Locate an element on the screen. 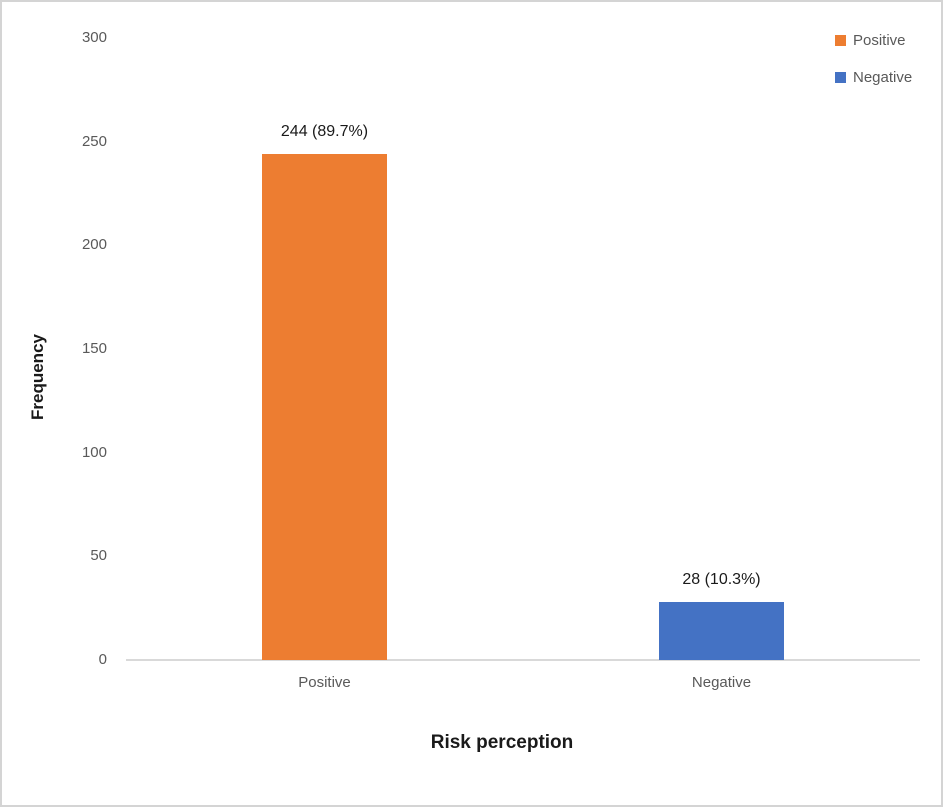 This screenshot has height=807, width=943. data-label-negative: 28 (10.3%) is located at coordinates (721, 579).